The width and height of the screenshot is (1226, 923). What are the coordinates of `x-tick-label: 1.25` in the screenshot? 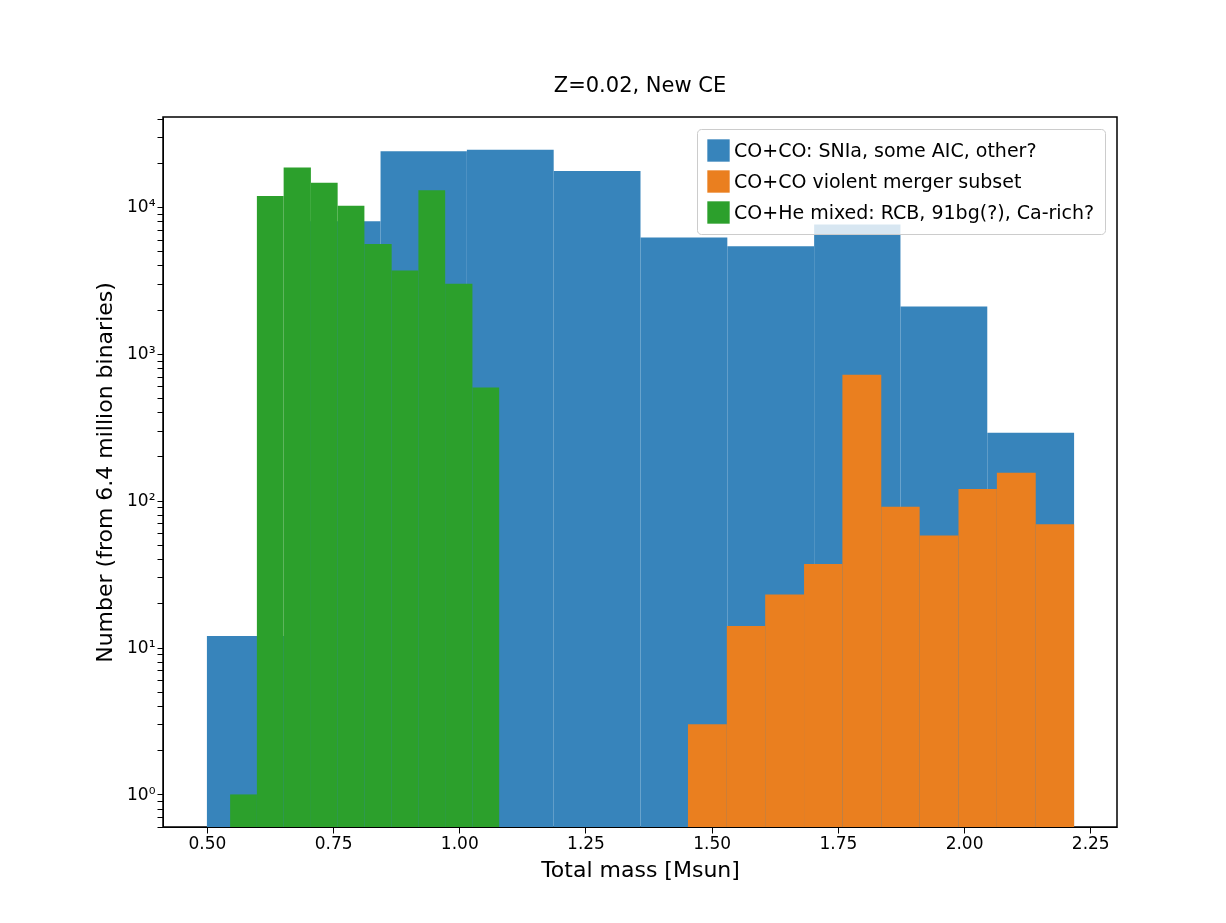 It's located at (586, 842).